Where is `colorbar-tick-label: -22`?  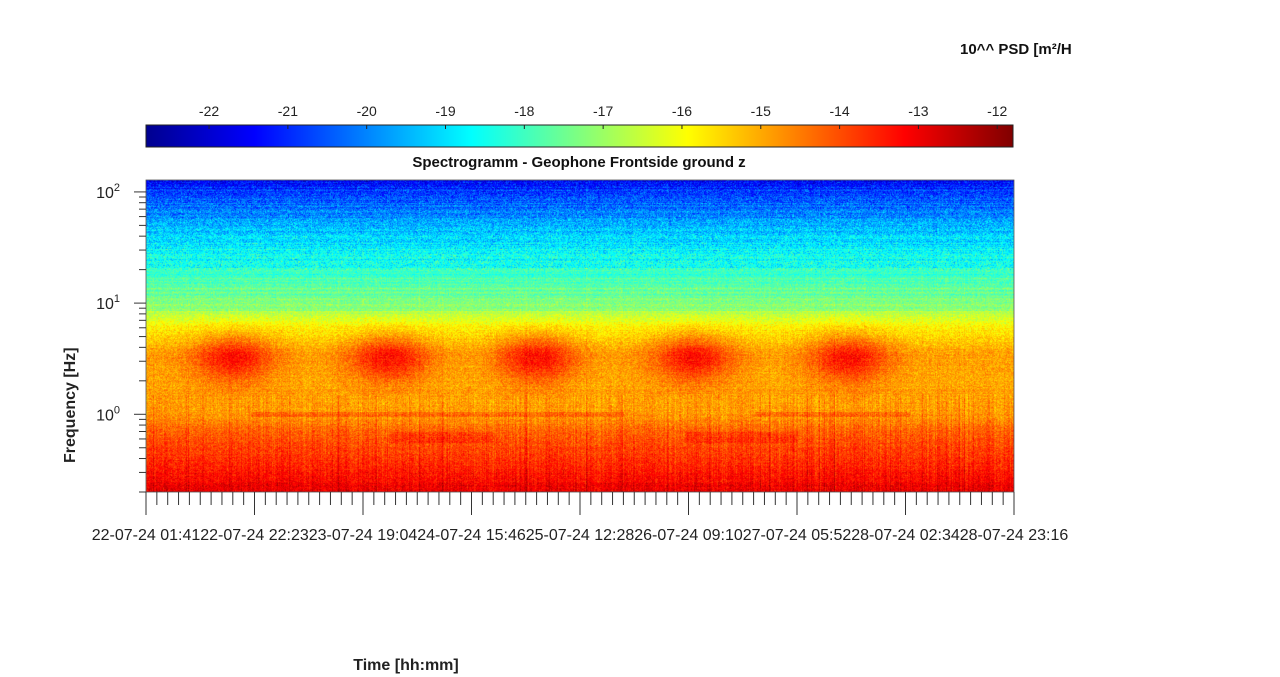 colorbar-tick-label: -22 is located at coordinates (209, 111).